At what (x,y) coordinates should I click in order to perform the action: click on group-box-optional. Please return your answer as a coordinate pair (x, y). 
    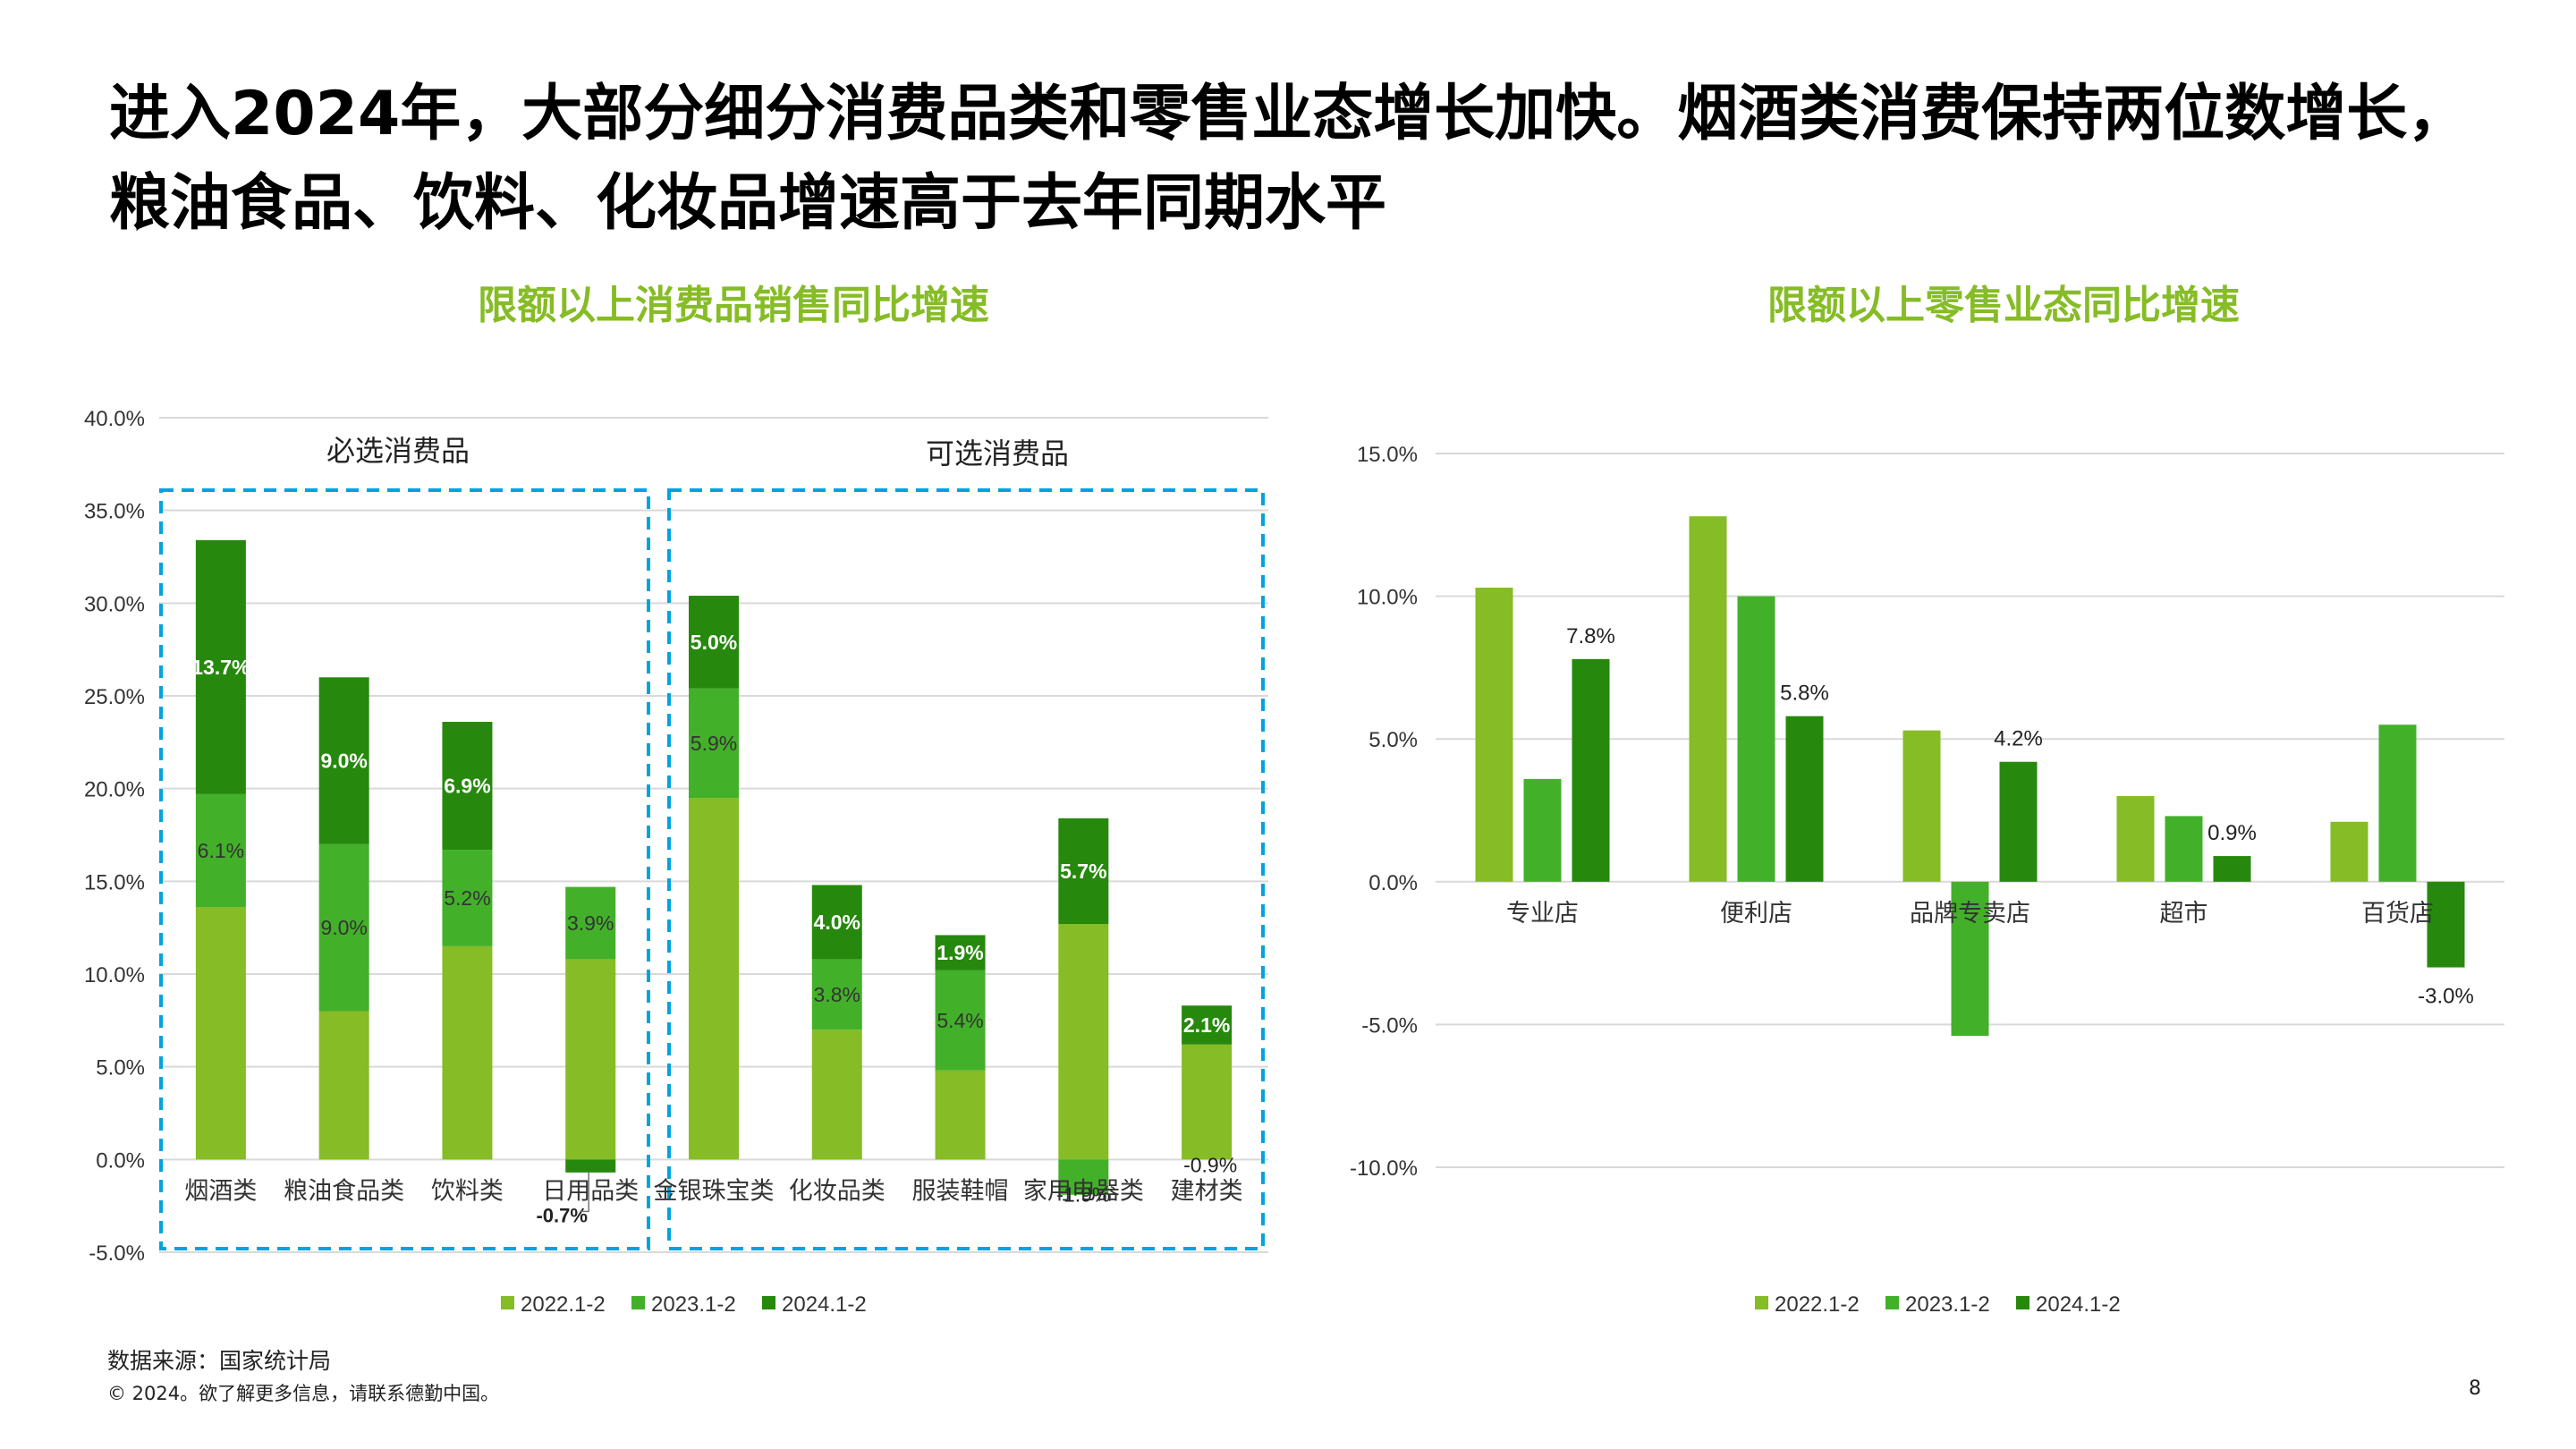
    Looking at the image, I should click on (966, 869).